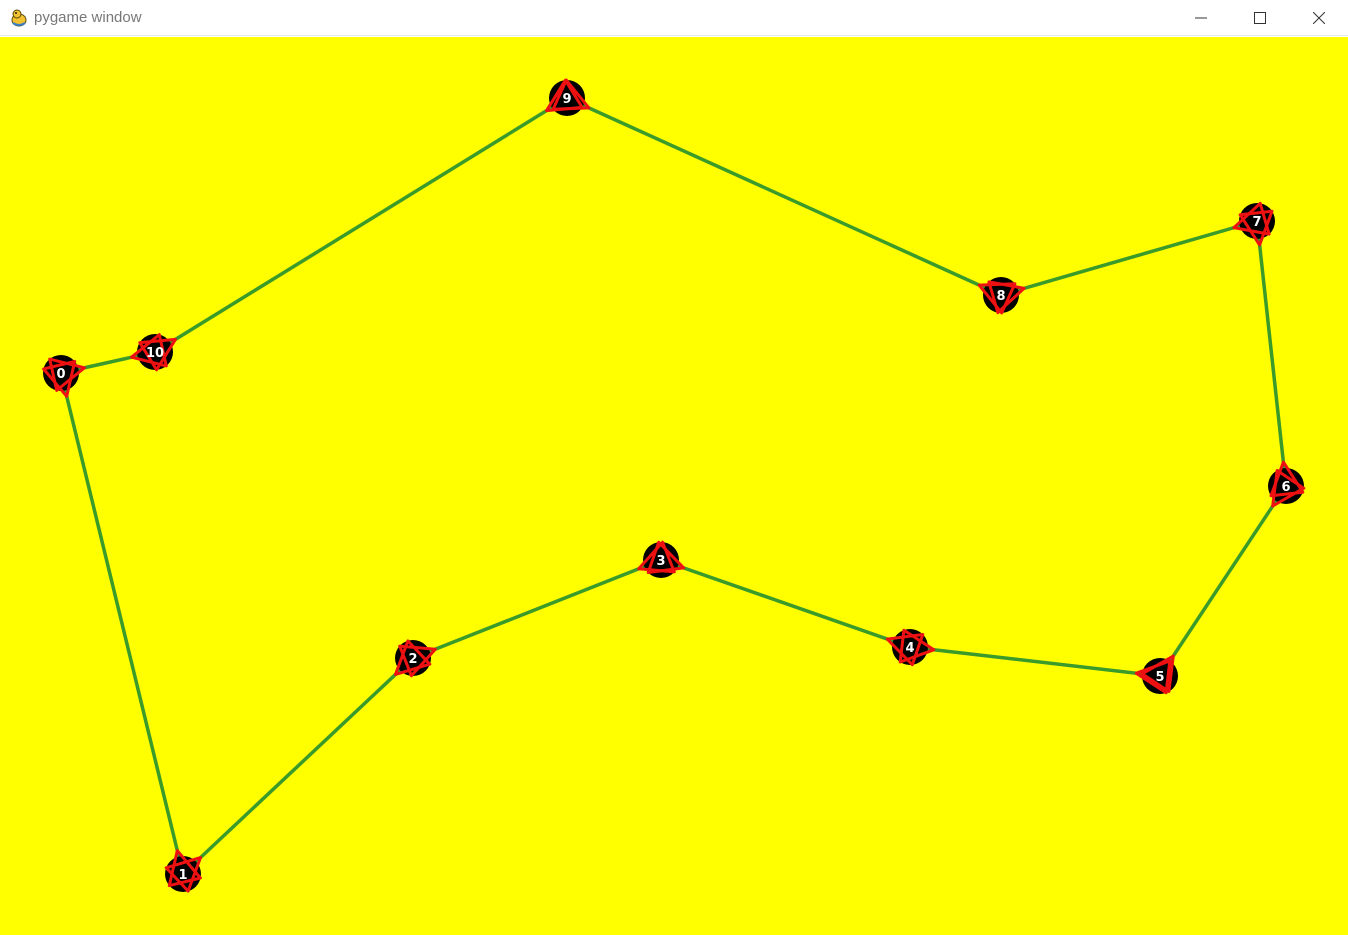 The image size is (1348, 935). I want to click on node-label-0: 0, so click(60, 374).